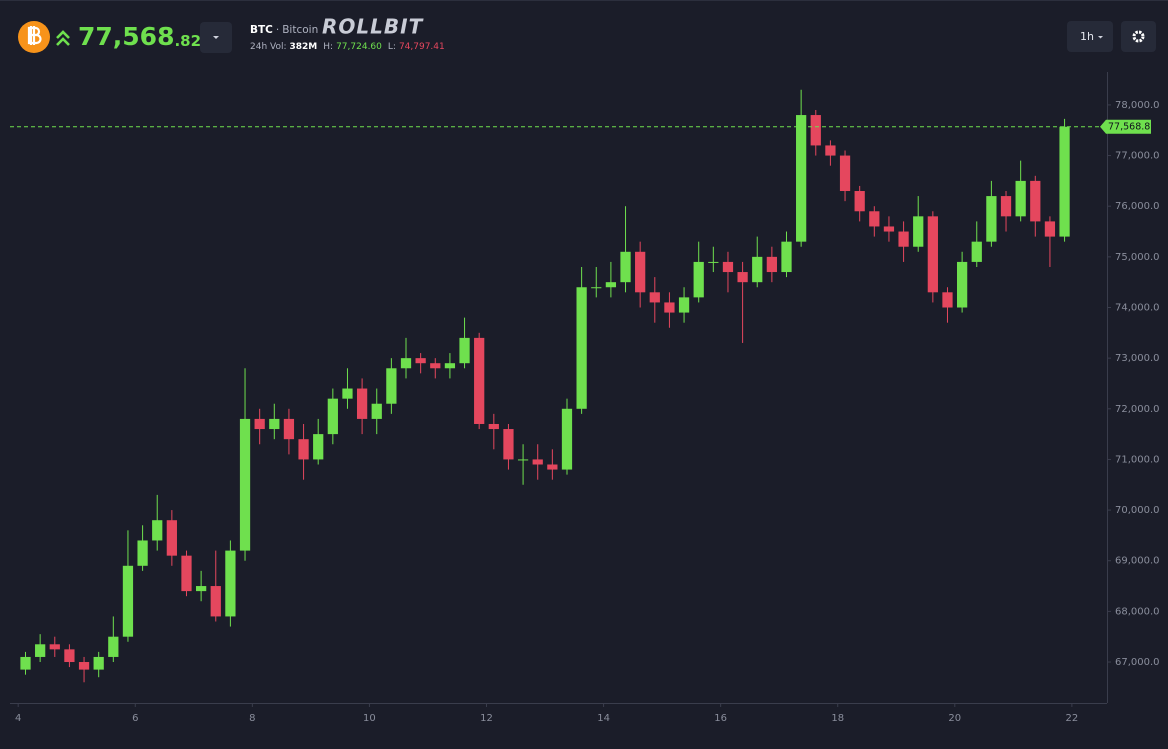 Image resolution: width=1168 pixels, height=749 pixels. I want to click on x-tick-label: 8, so click(252, 718).